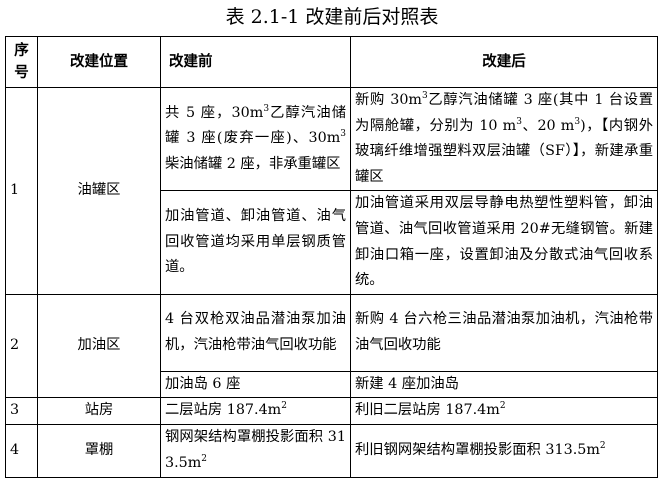 The image size is (664, 480). I want to click on cell-text: 钢网架结构罩棚投影面积 313.5m, so click(255, 450).